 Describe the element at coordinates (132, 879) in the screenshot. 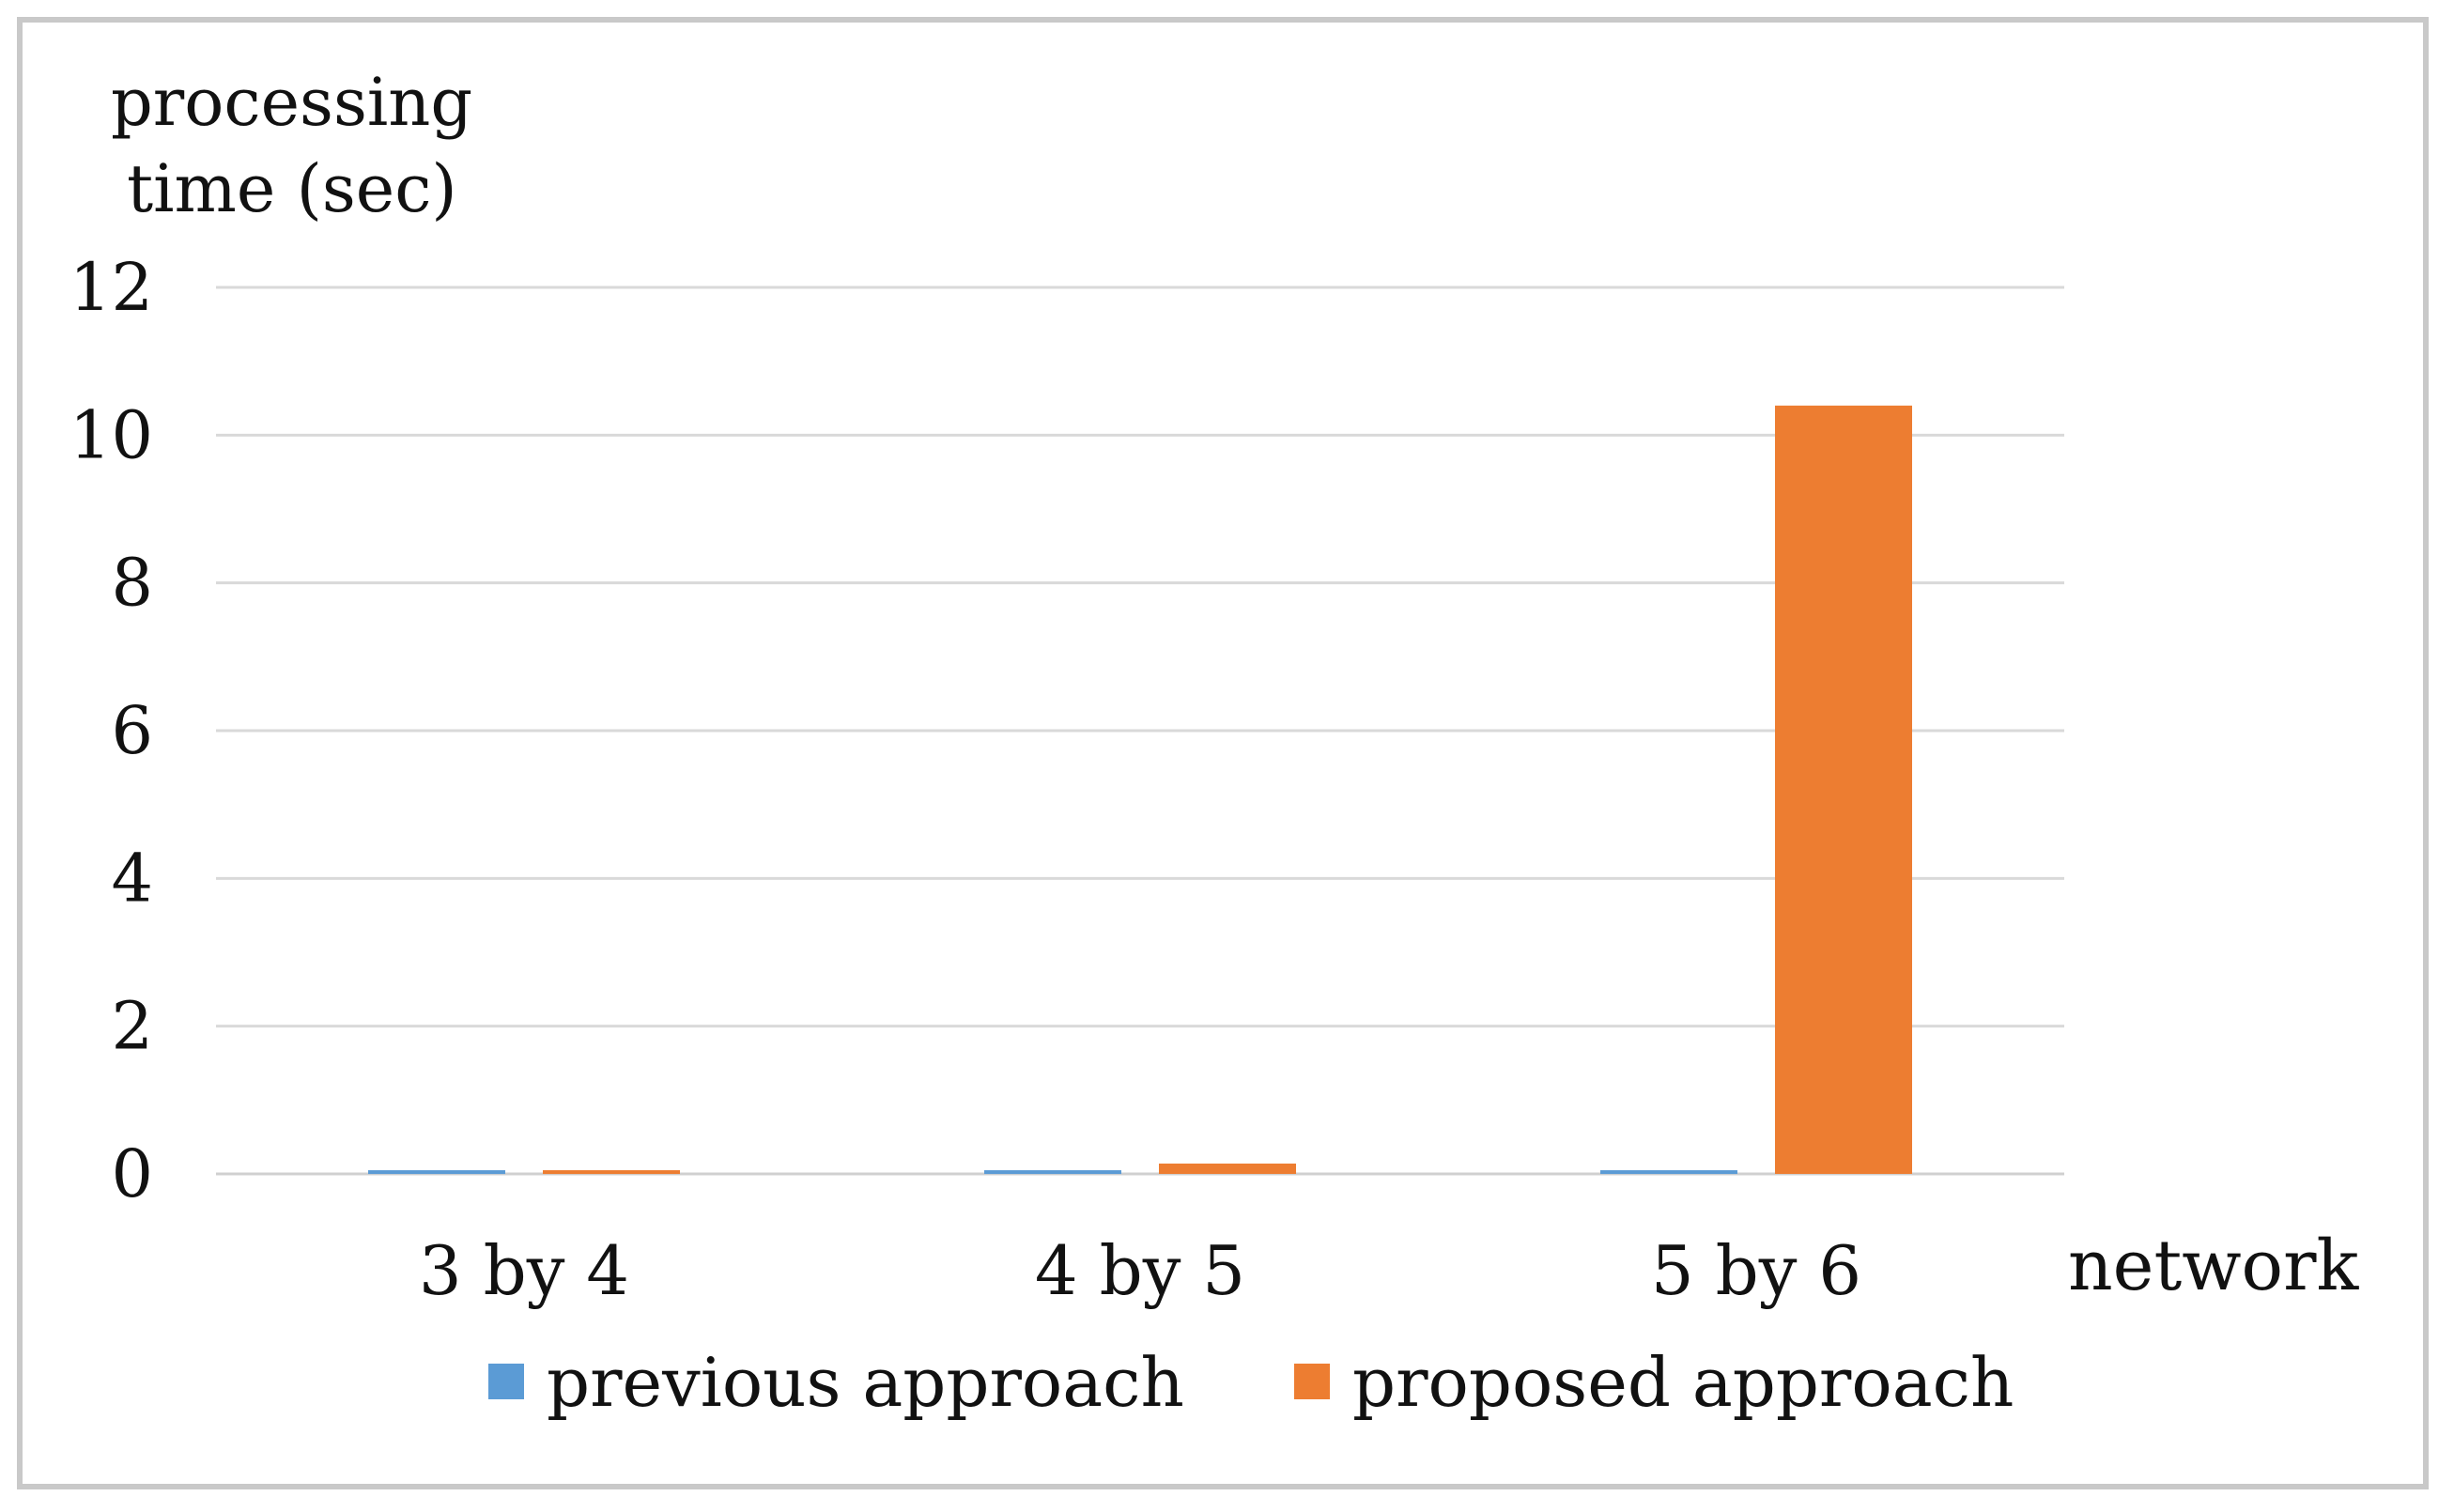

I see `y-tick-label: 4` at that location.